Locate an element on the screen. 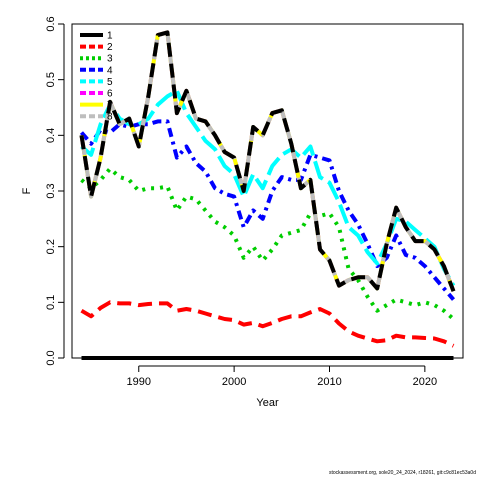 This screenshot has height=480, width=480. y-axis-title: F is located at coordinates (27, 190).